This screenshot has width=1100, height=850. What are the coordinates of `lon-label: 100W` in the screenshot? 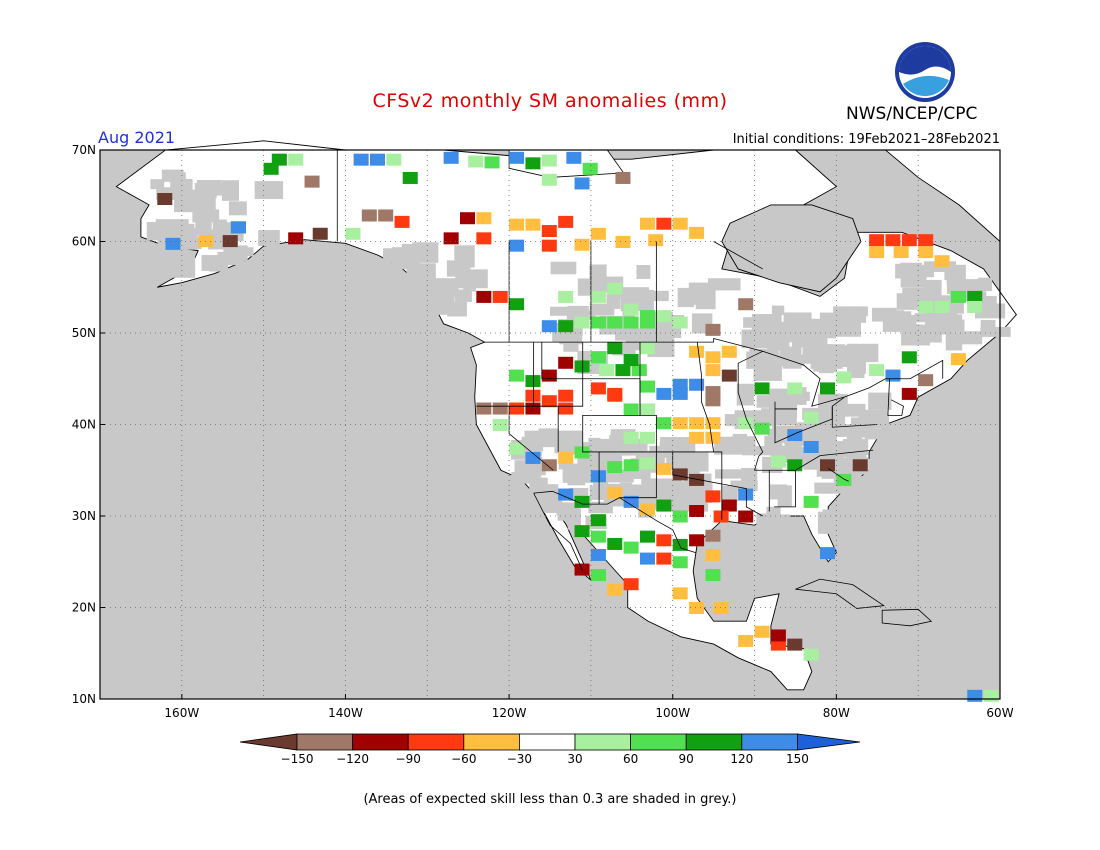 It's located at (672, 713).